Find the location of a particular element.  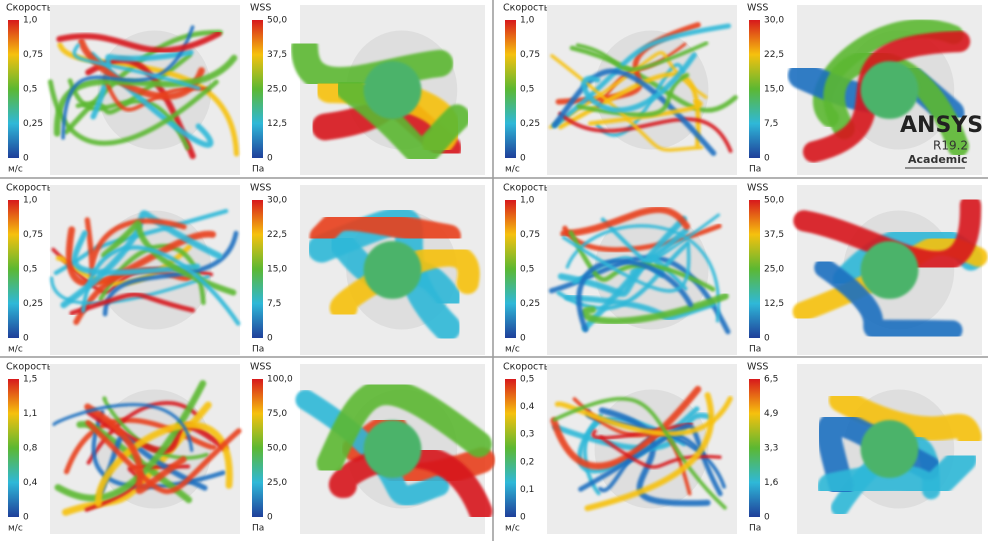

watermark: ANSYS R19.2 Academic is located at coordinates (941, 141).